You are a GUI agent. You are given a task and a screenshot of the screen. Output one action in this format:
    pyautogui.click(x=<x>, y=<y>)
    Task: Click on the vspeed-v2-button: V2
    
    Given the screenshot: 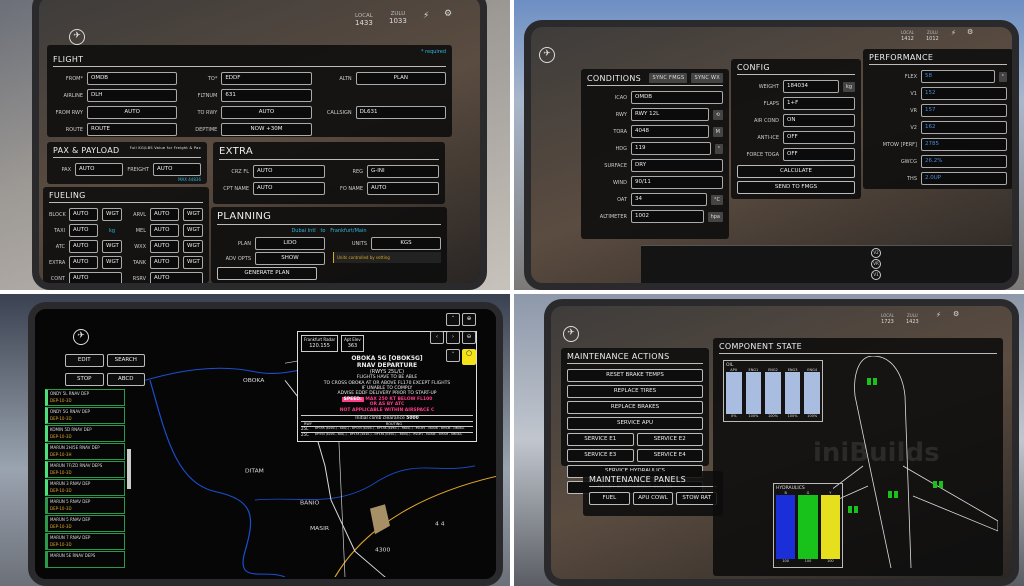 What is the action you would take?
    pyautogui.click(x=876, y=253)
    